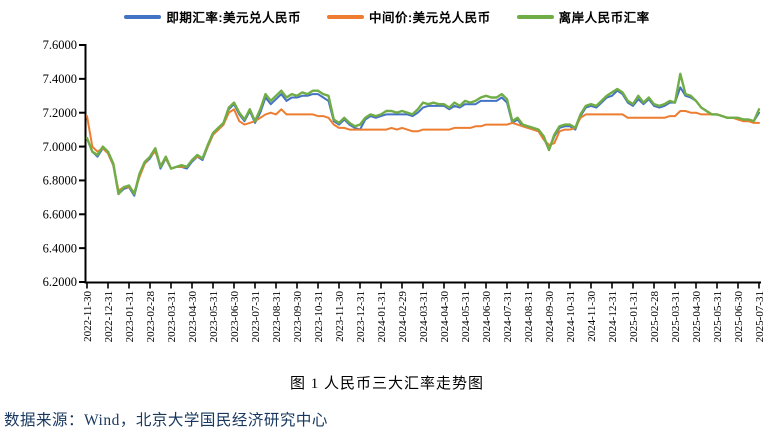 Image resolution: width=774 pixels, height=440 pixels. What do you see at coordinates (445, 317) in the screenshot?
I see `x-axis-label: 2024-04-30` at bounding box center [445, 317].